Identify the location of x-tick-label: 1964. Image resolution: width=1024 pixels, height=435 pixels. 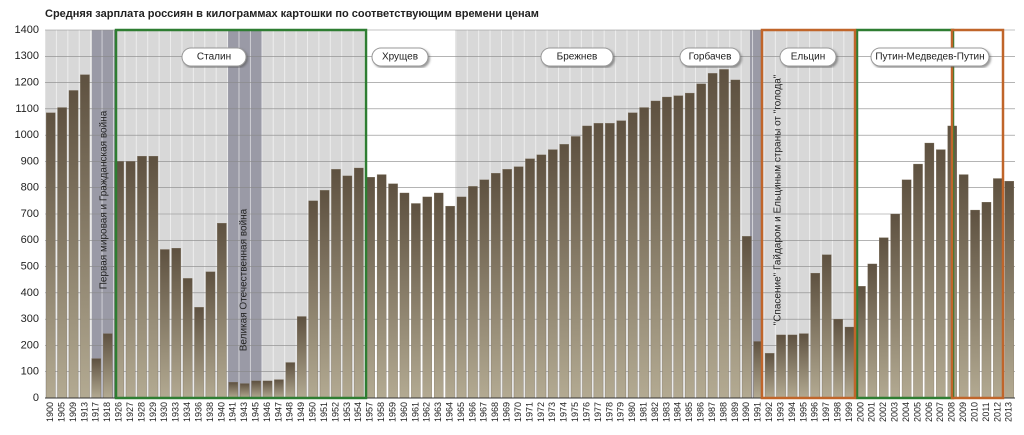
(449, 412).